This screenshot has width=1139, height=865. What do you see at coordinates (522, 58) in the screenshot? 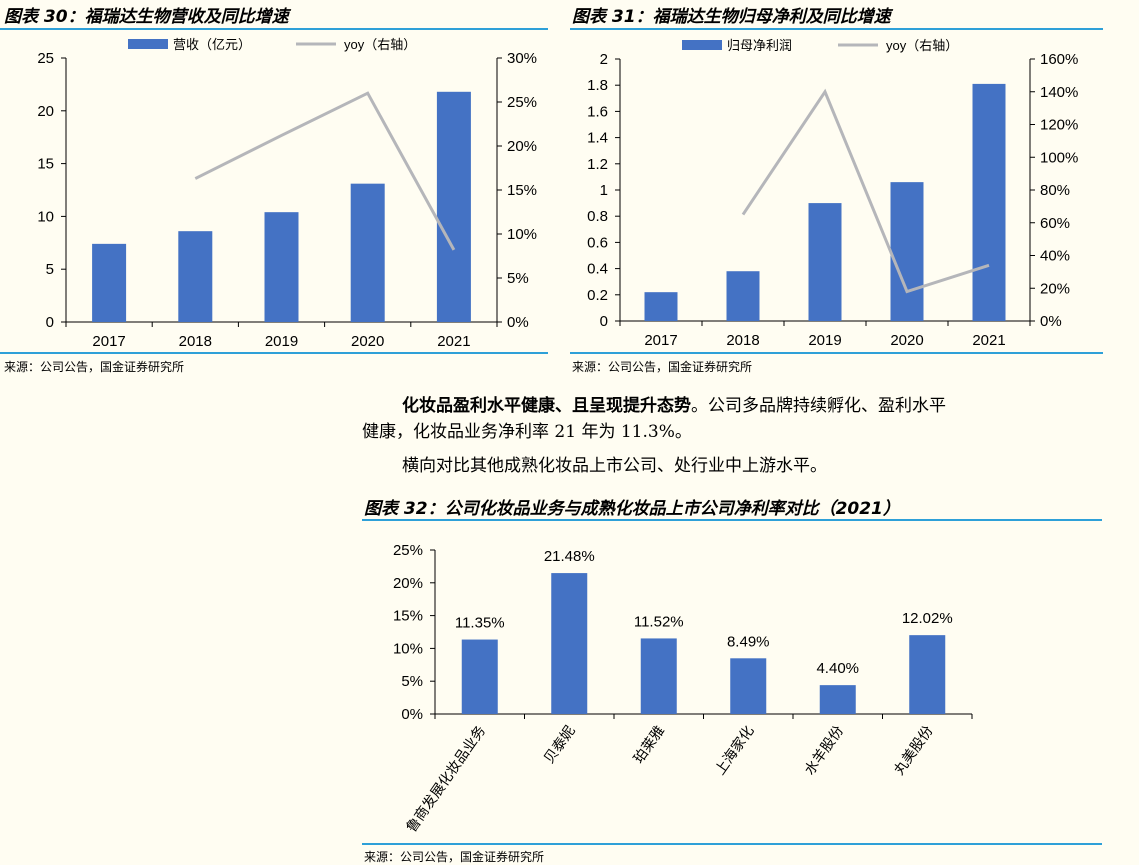
I see `right-y-tick-label: 30%` at bounding box center [522, 58].